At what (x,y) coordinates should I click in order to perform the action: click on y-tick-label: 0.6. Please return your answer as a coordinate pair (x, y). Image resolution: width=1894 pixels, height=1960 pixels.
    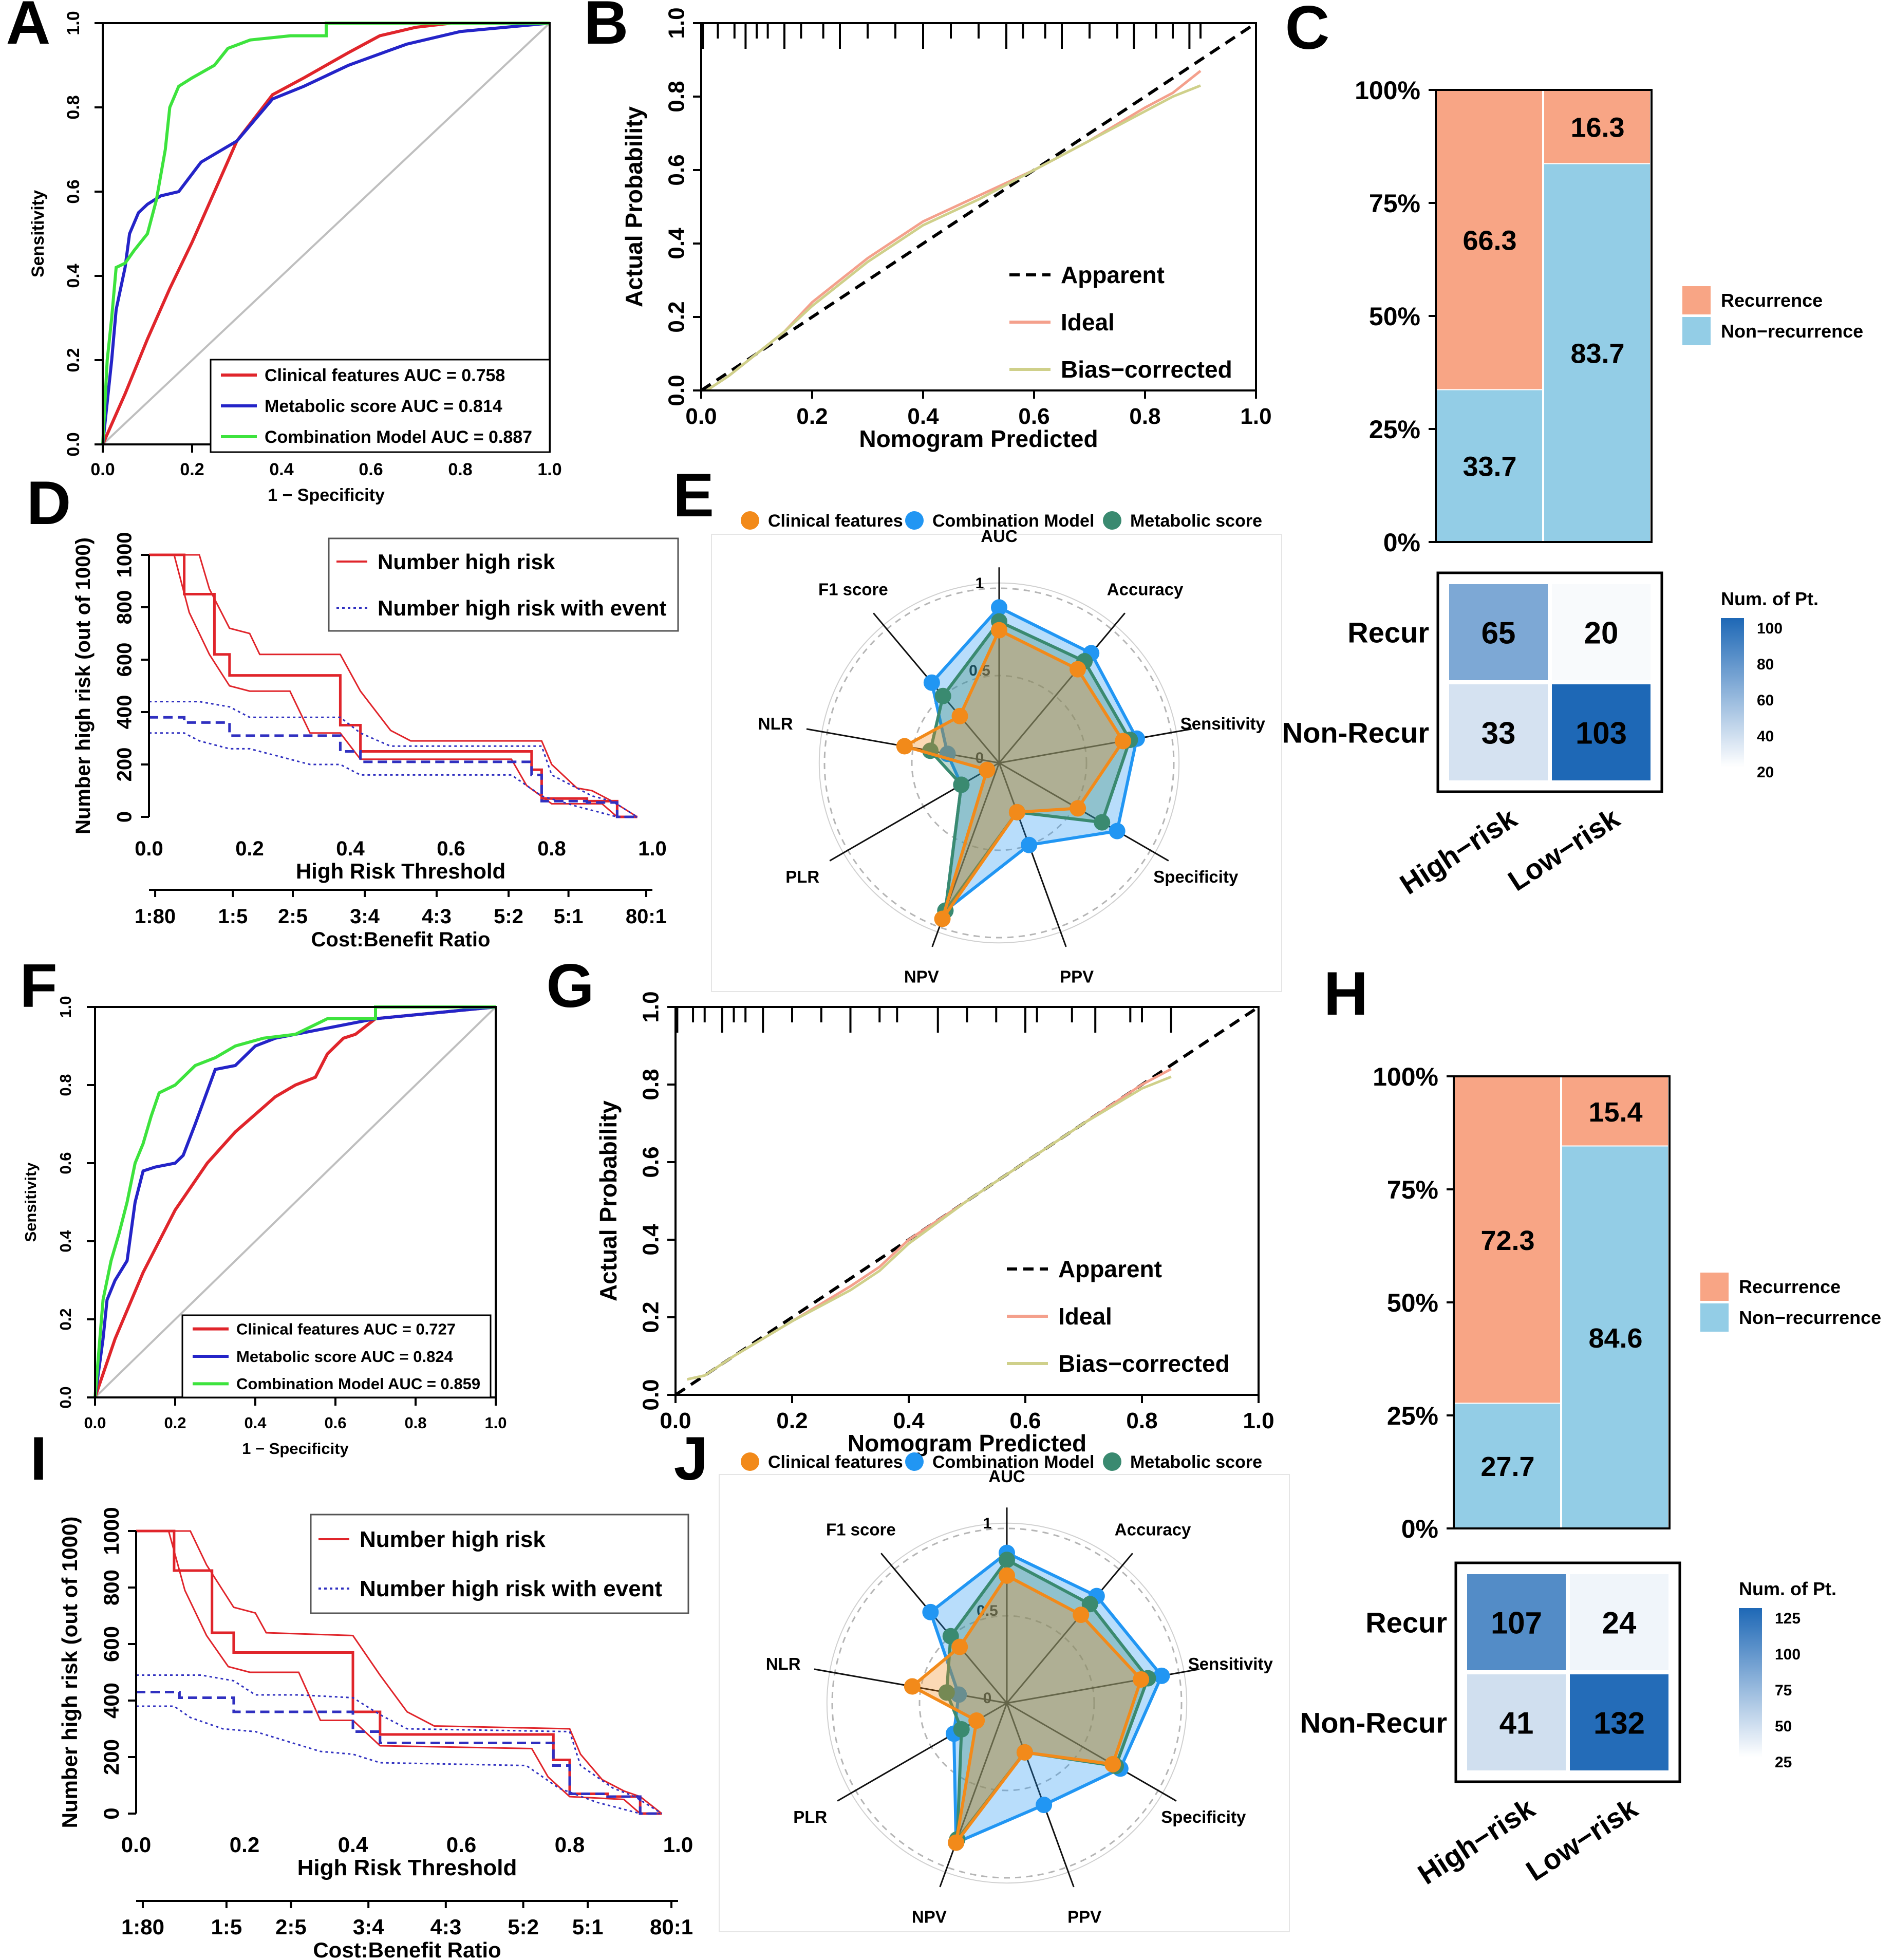
    Looking at the image, I should click on (676, 169).